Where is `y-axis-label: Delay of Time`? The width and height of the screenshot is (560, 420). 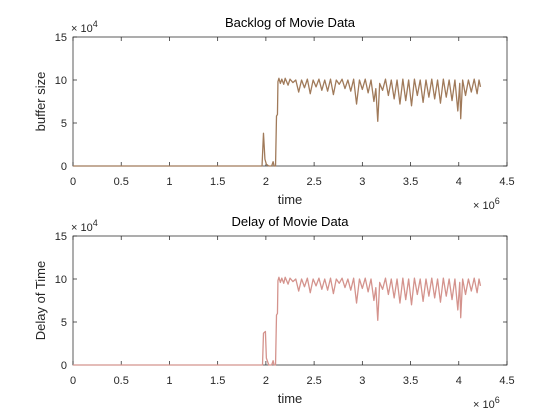 y-axis-label: Delay of Time is located at coordinates (40, 300).